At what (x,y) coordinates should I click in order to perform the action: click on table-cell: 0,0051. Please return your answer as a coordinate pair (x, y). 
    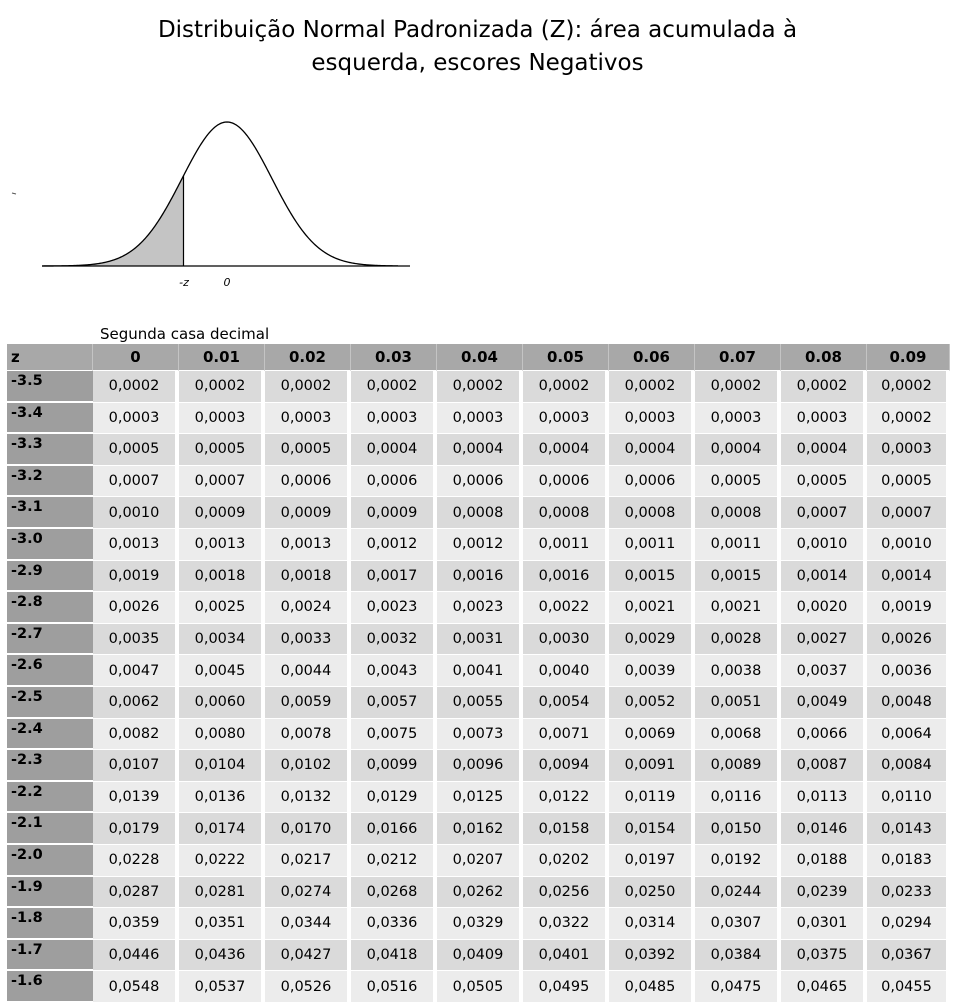
    Looking at the image, I should click on (738, 702).